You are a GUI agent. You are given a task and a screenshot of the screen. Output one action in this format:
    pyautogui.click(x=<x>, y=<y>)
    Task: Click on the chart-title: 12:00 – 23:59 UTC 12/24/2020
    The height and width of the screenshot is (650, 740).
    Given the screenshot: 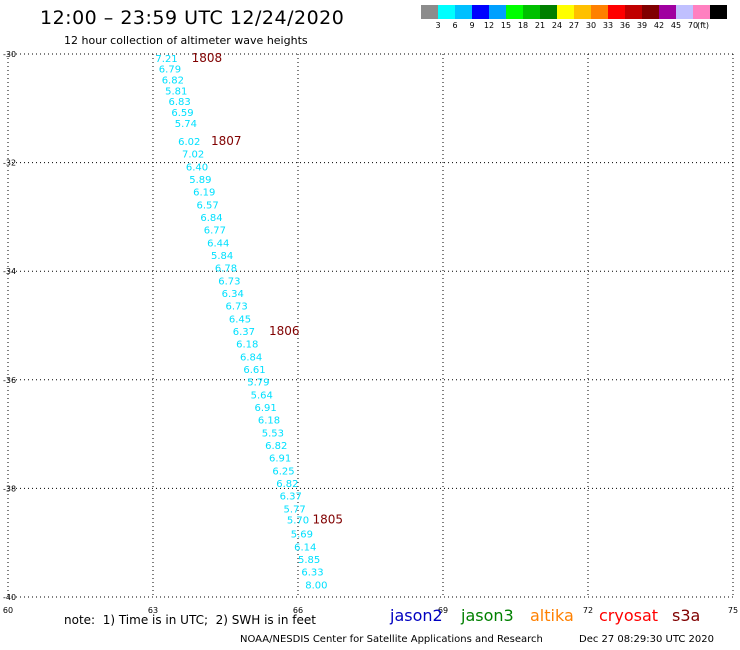 What is the action you would take?
    pyautogui.click(x=192, y=18)
    